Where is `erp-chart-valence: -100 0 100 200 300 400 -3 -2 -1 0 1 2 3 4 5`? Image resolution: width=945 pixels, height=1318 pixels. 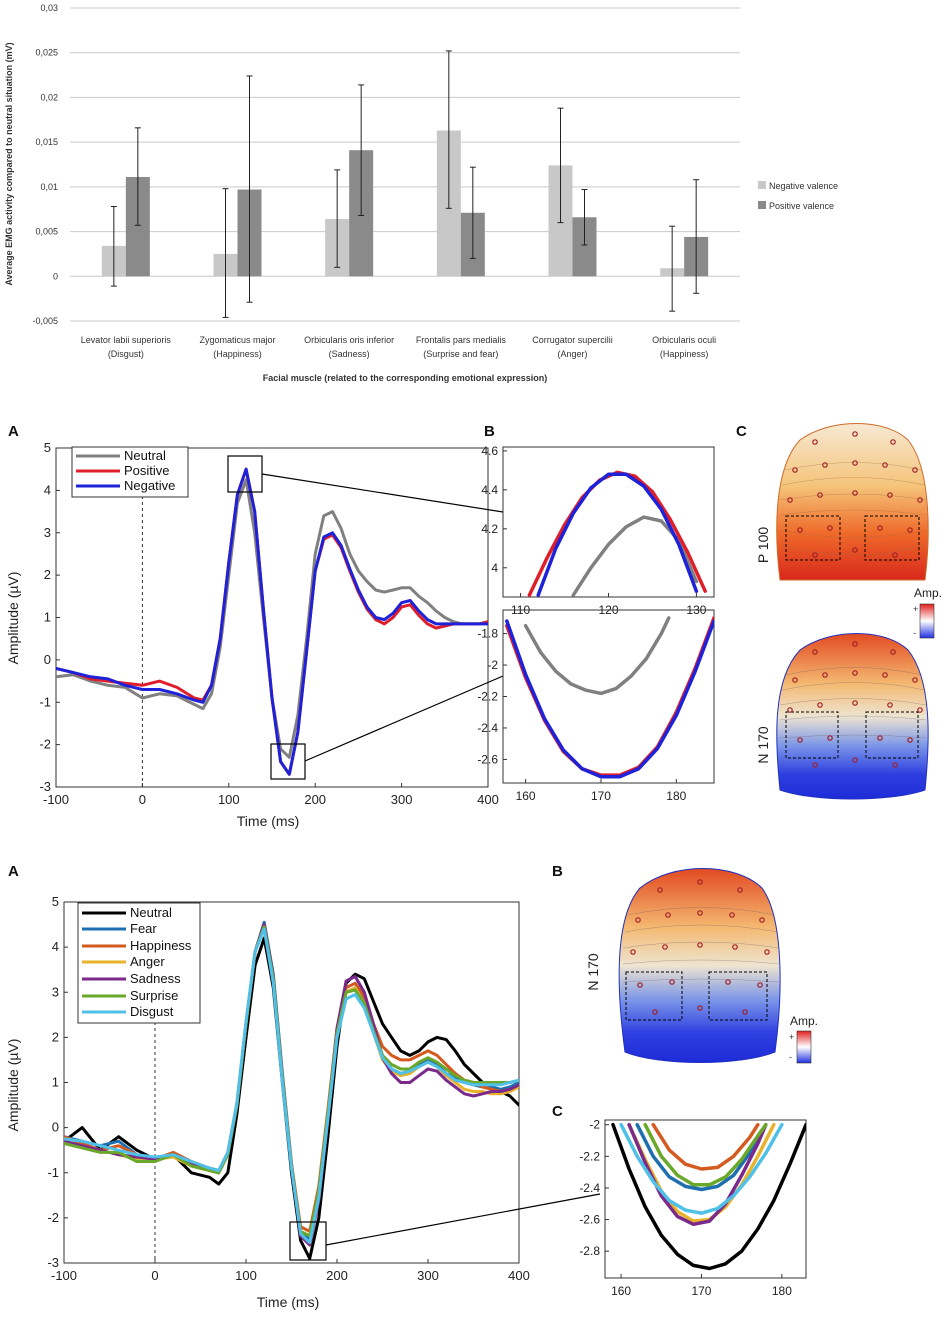
erp-chart-valence: -100 0 100 200 300 400 -3 -2 -1 0 1 2 3 4 5 is located at coordinates (268, 623).